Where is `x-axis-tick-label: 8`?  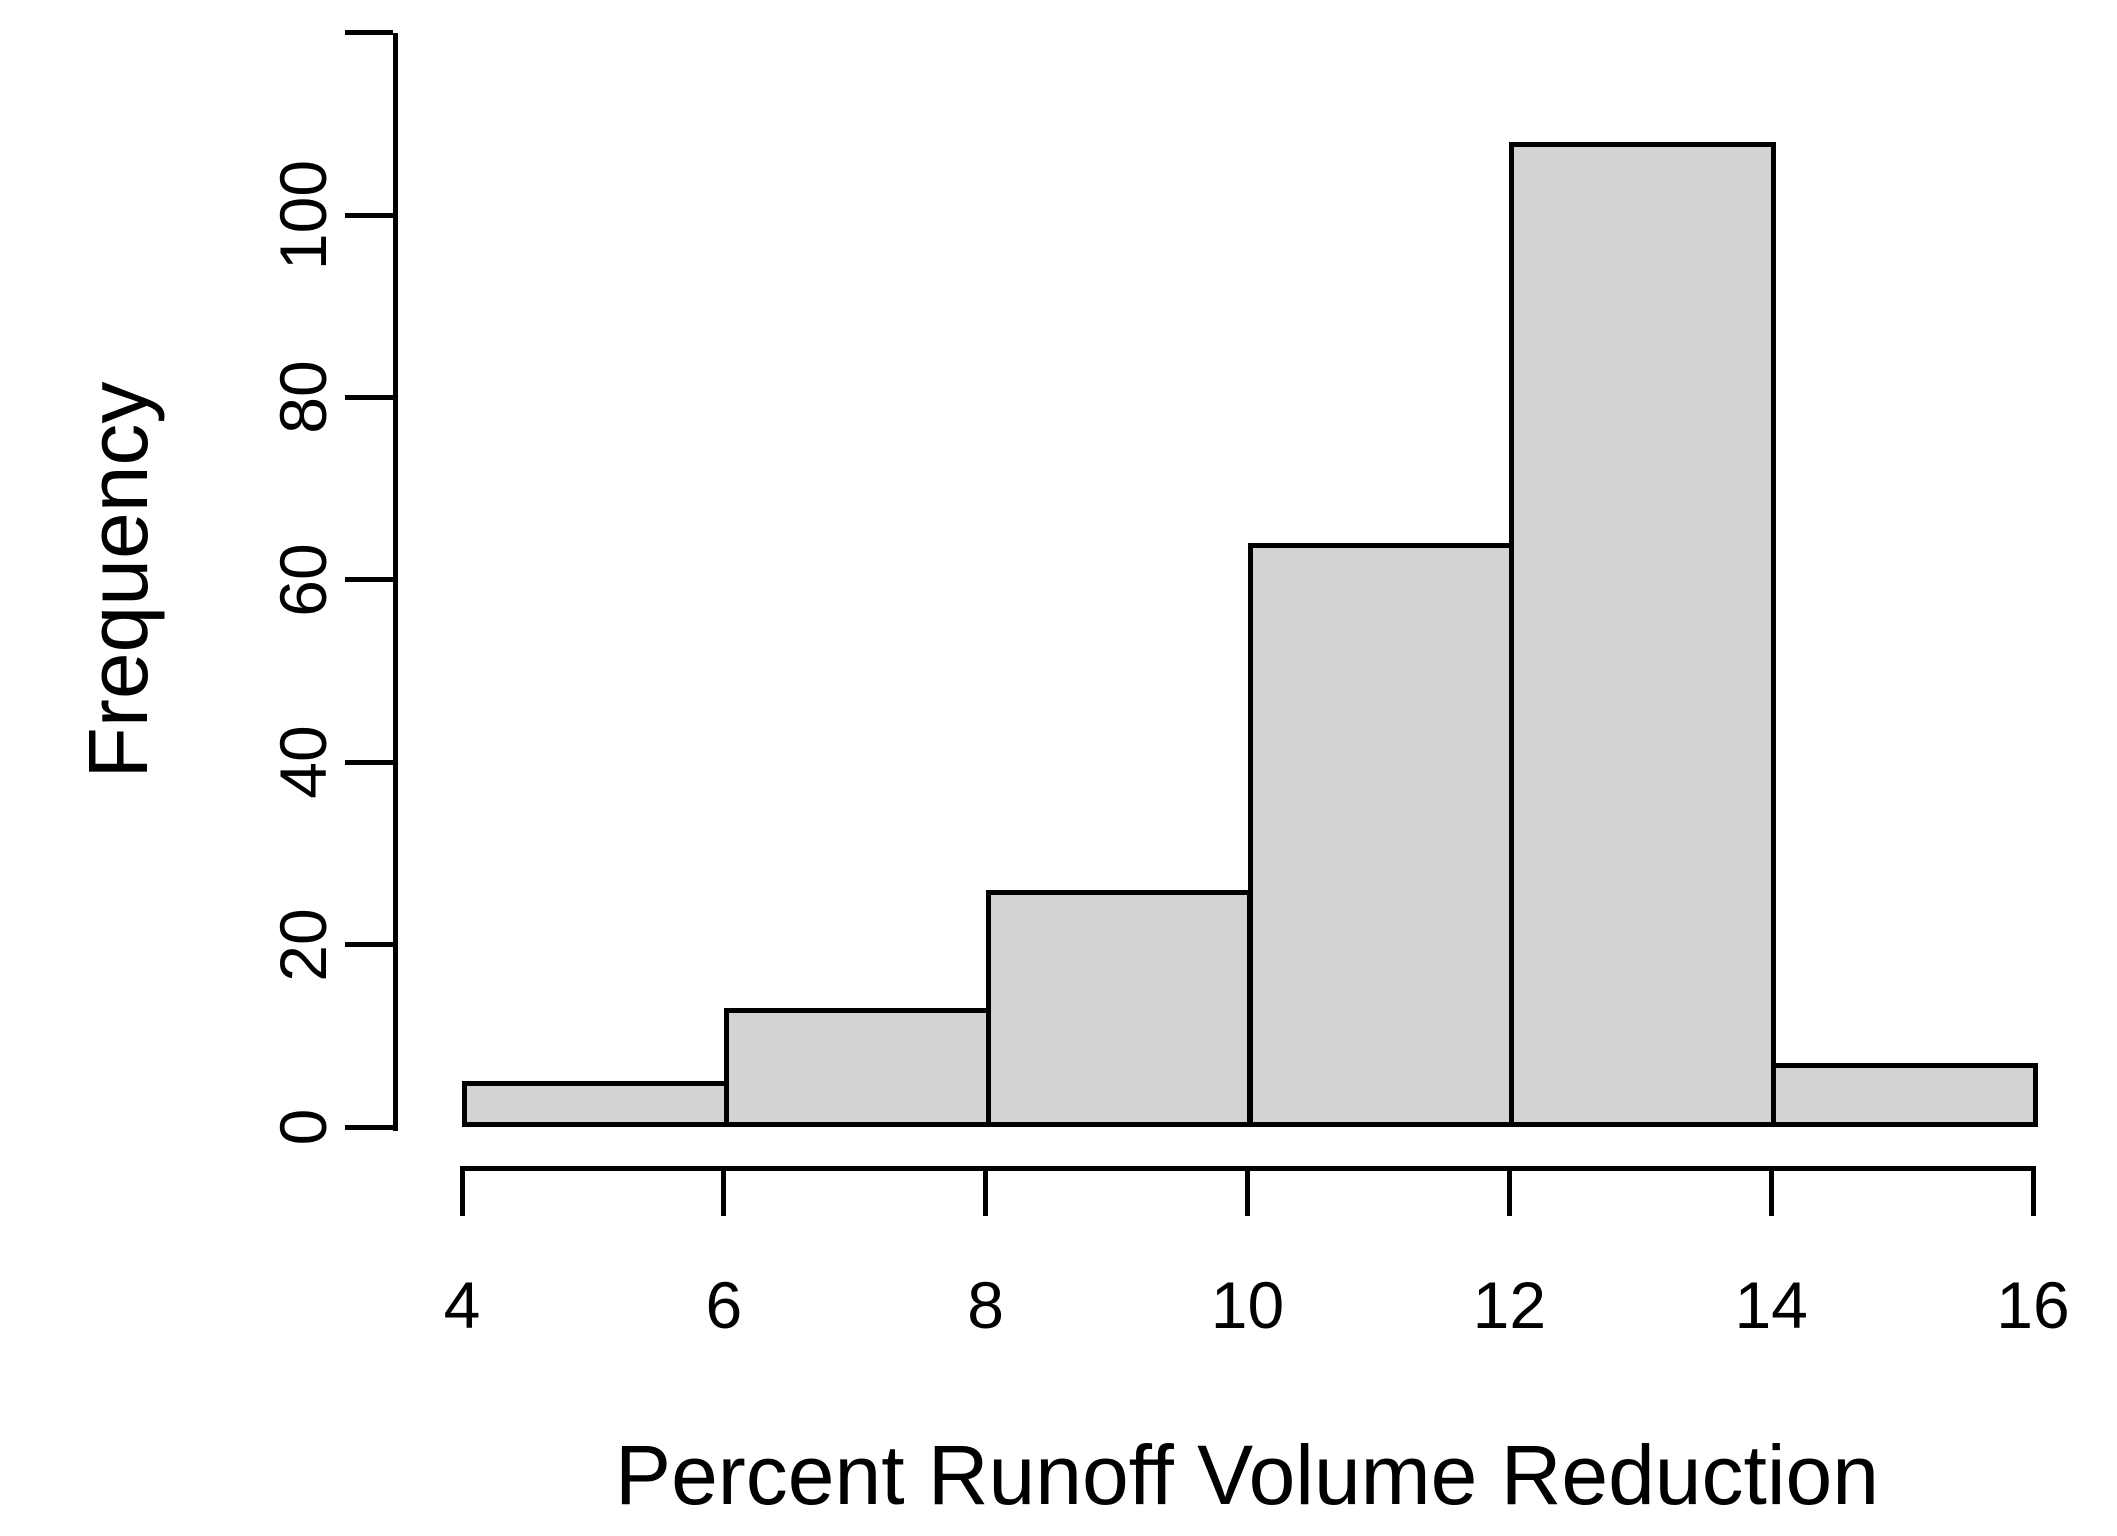
x-axis-tick-label: 8 is located at coordinates (986, 1305).